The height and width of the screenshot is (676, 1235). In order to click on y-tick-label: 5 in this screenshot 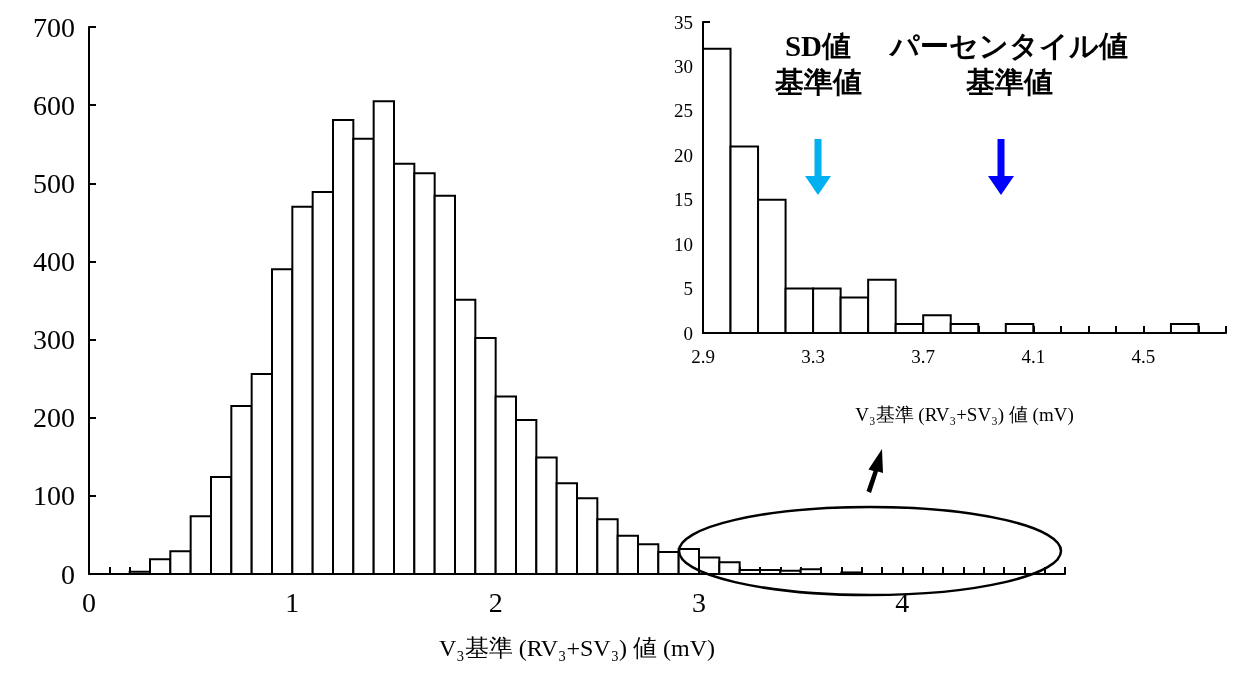, I will do `click(688, 289)`.